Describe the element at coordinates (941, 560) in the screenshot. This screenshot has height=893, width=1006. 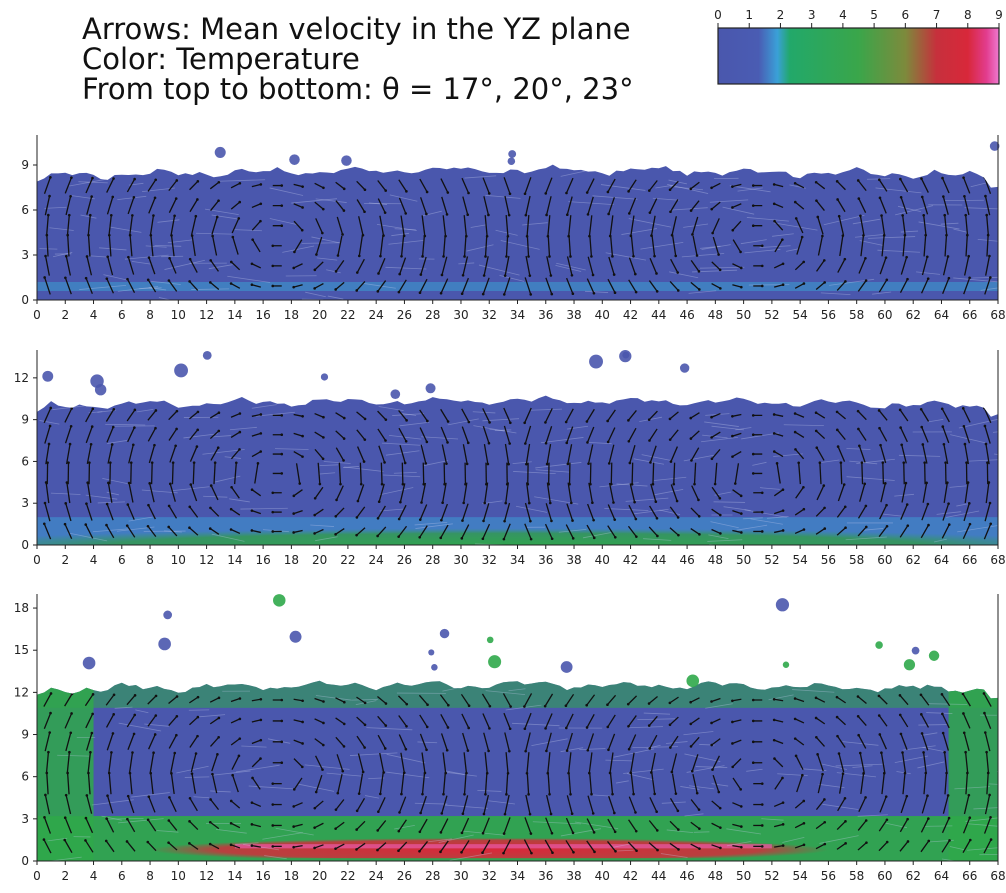
I see `x-tick-label: 64` at that location.